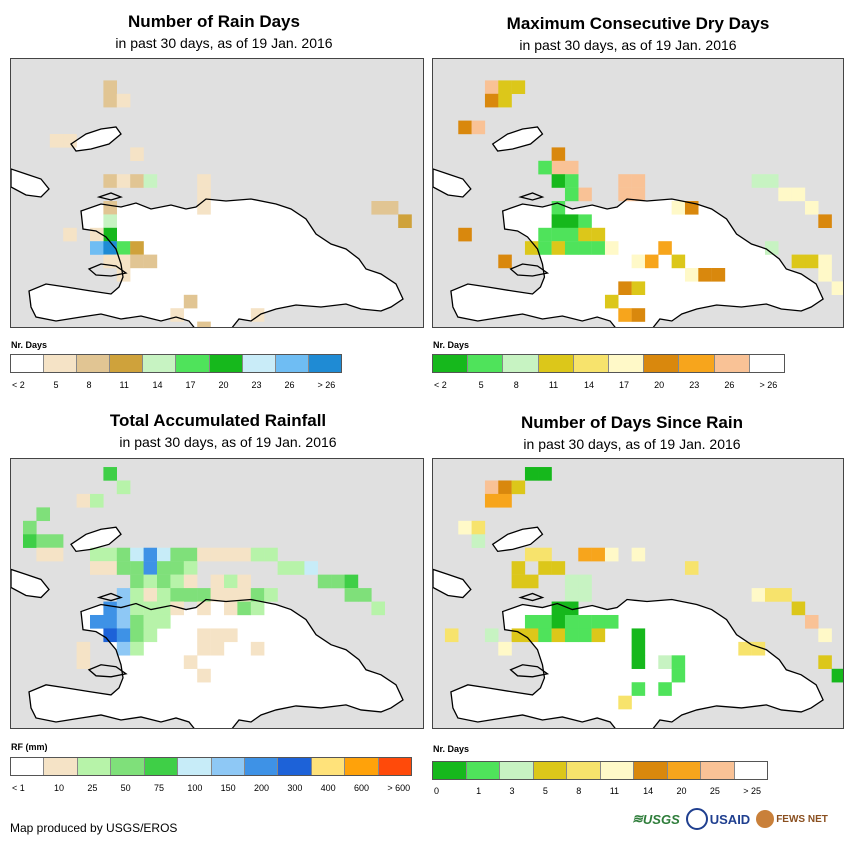 This screenshot has height=845, width=854. Describe the element at coordinates (59, 788) in the screenshot. I see `legend-tick-label: 10` at that location.